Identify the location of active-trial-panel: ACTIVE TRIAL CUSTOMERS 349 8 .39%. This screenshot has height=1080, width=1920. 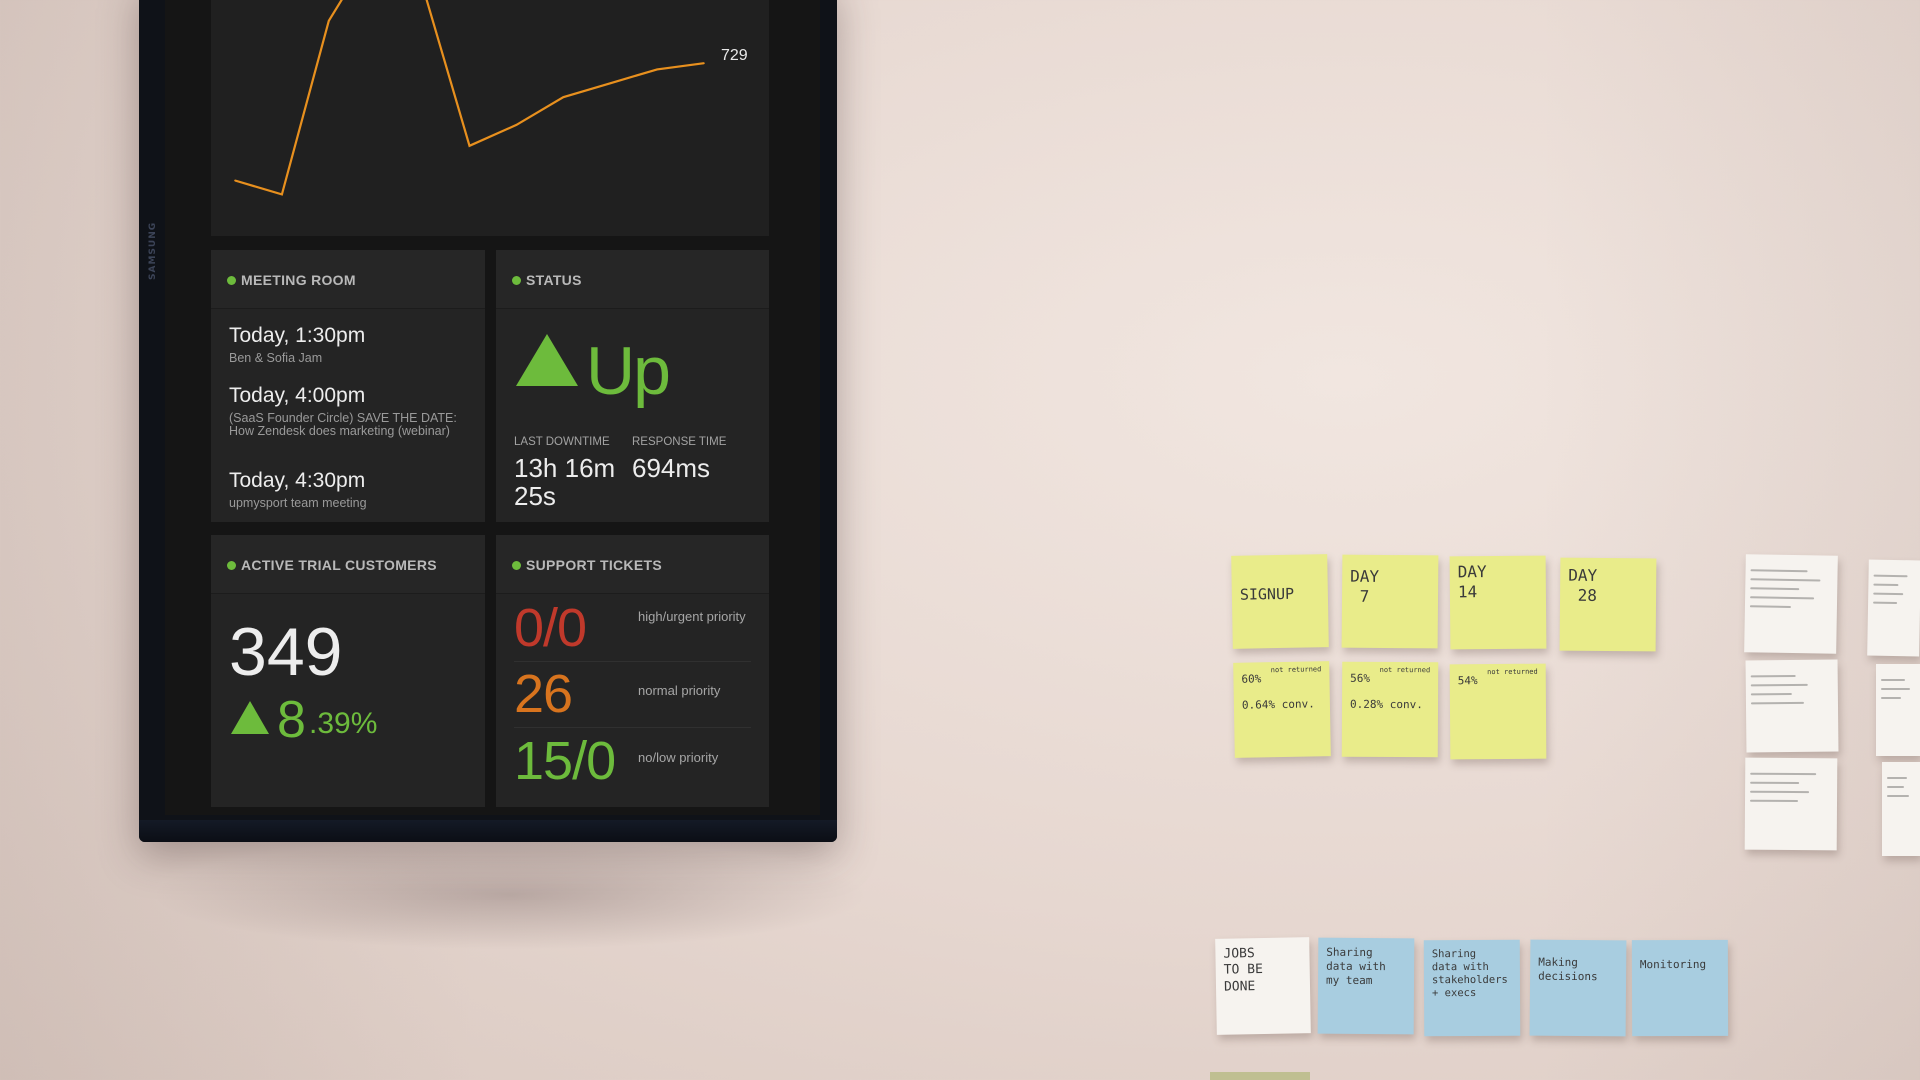
(348, 671).